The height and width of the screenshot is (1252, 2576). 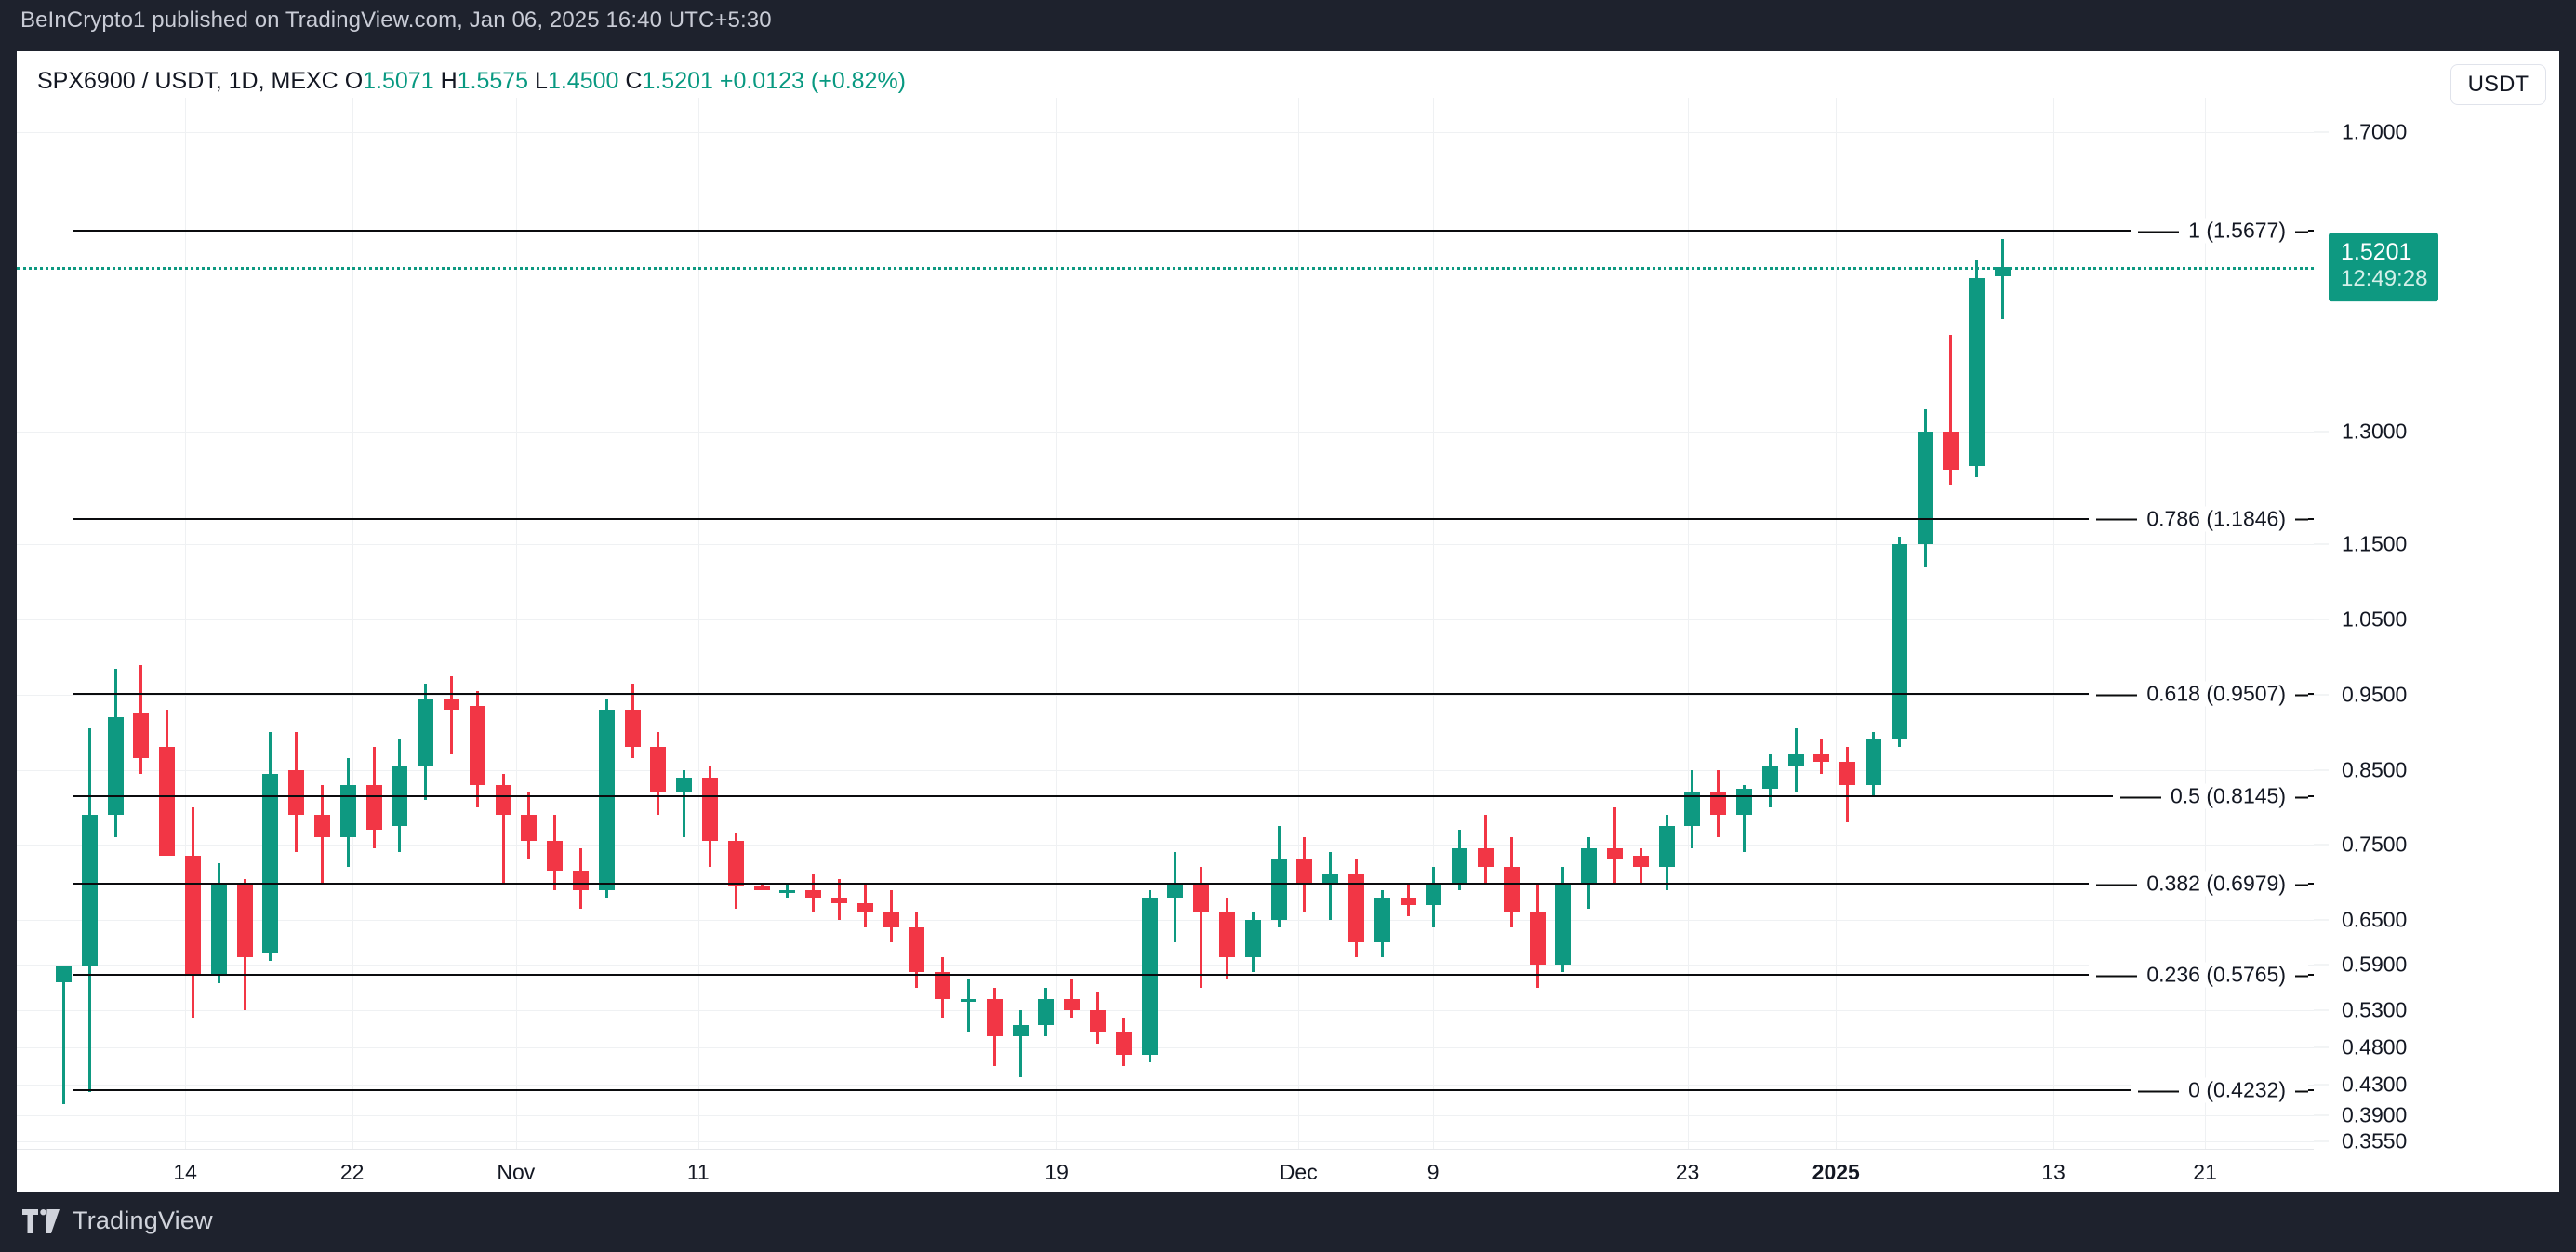 What do you see at coordinates (186, 623) in the screenshot?
I see `vertical-gridline` at bounding box center [186, 623].